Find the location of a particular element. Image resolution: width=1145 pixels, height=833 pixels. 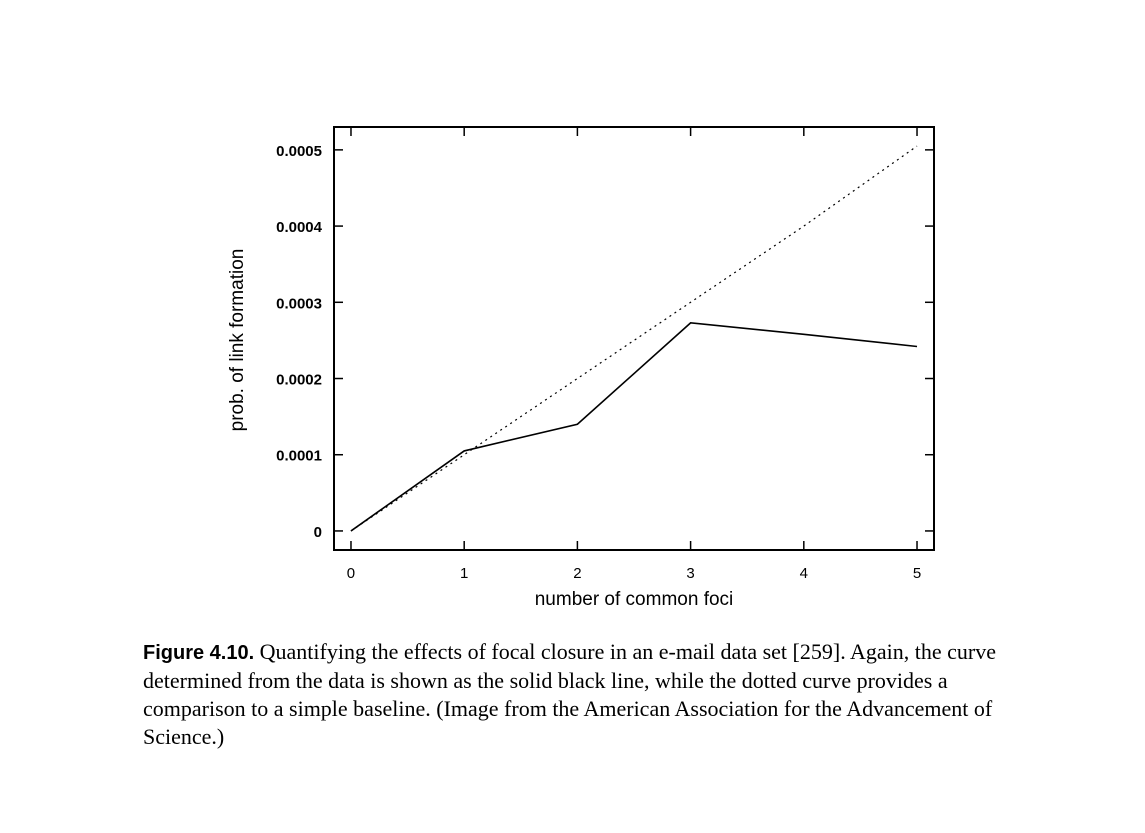

x-tick-label: 4 is located at coordinates (804, 573).